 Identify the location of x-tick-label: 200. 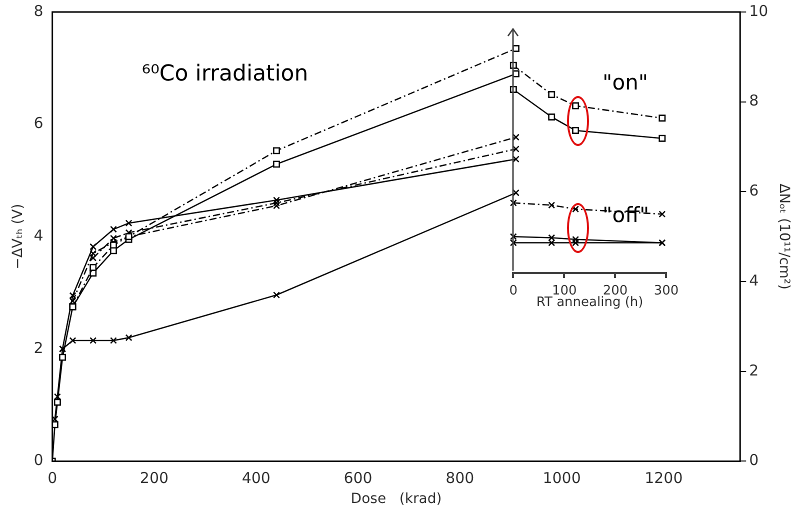
(154, 478).